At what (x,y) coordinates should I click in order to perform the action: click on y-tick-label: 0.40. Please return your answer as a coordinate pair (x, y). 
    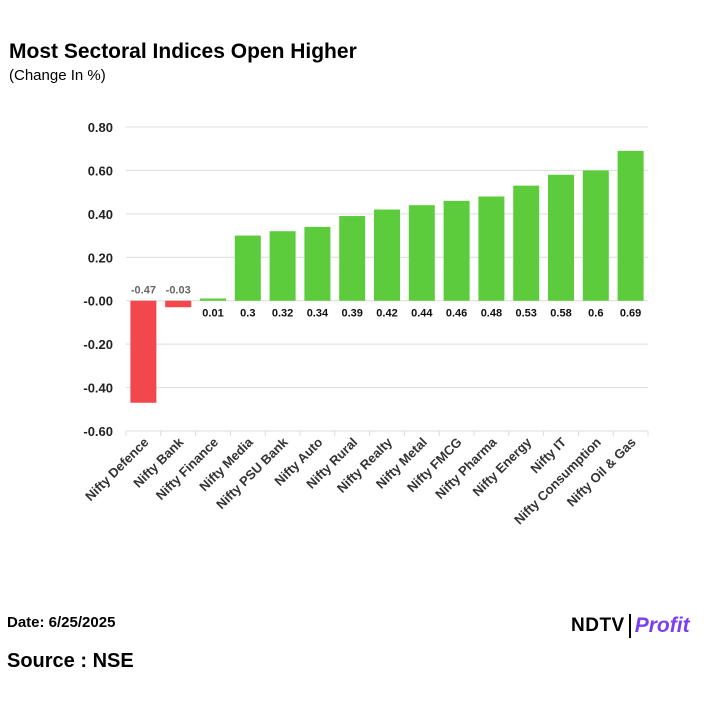
    Looking at the image, I should click on (100, 214).